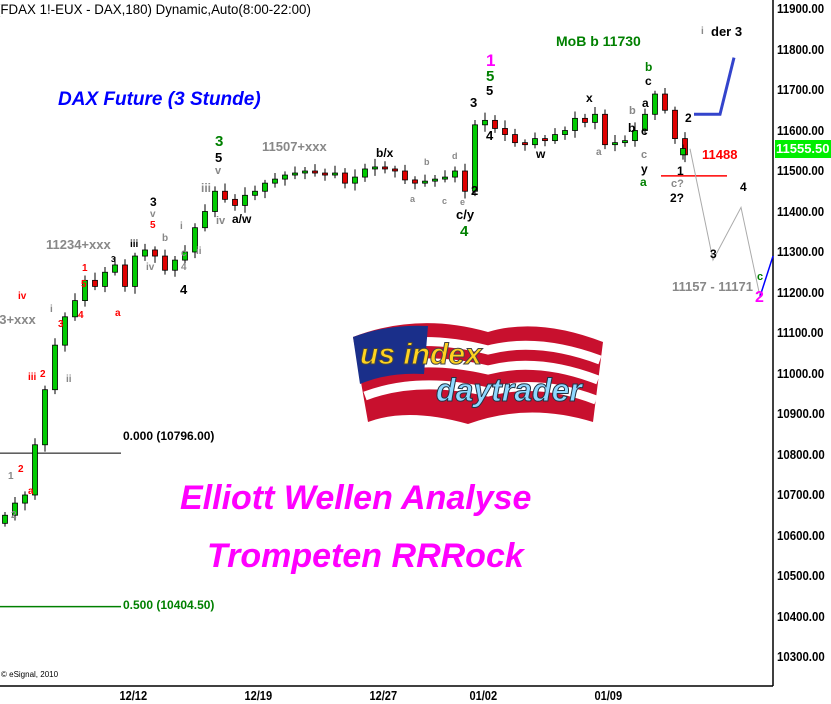 Image resolution: width=831 pixels, height=704 pixels. What do you see at coordinates (385, 153) in the screenshot?
I see `wave-label: b/x` at bounding box center [385, 153].